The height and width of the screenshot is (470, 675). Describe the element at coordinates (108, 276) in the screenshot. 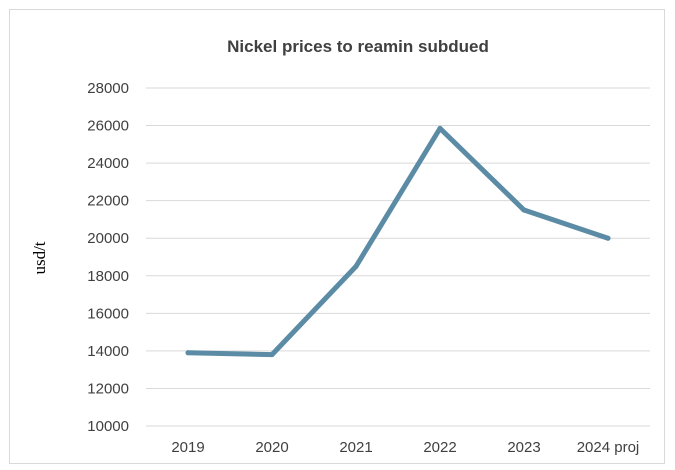

I see `y-tick-label: 18000` at that location.